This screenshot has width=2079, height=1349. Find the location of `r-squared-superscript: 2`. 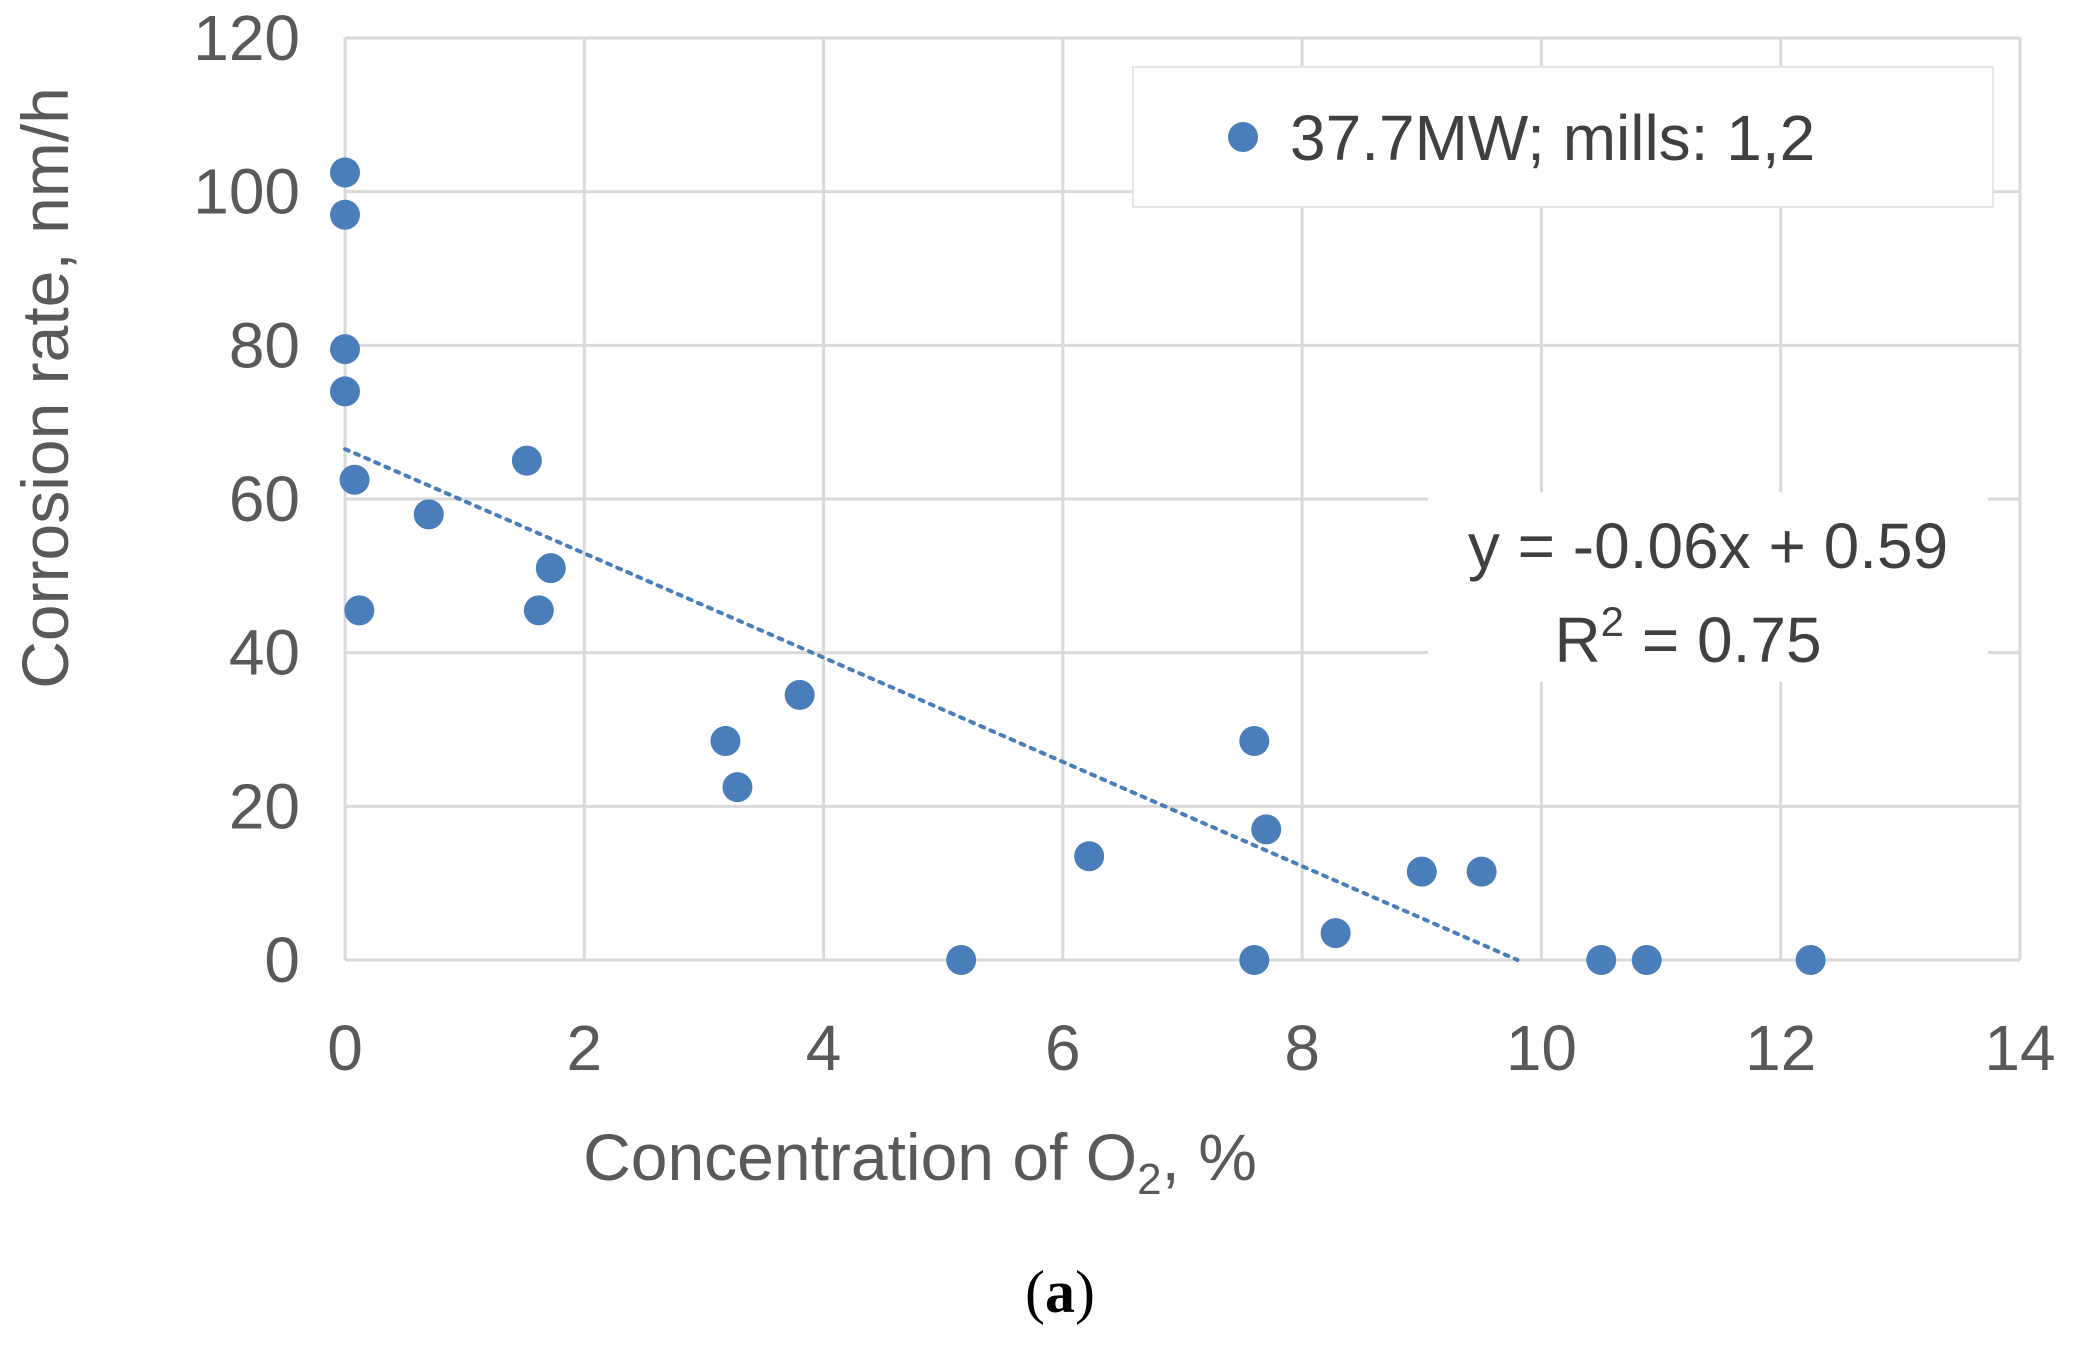

r-squared-superscript: 2 is located at coordinates (1612, 621).